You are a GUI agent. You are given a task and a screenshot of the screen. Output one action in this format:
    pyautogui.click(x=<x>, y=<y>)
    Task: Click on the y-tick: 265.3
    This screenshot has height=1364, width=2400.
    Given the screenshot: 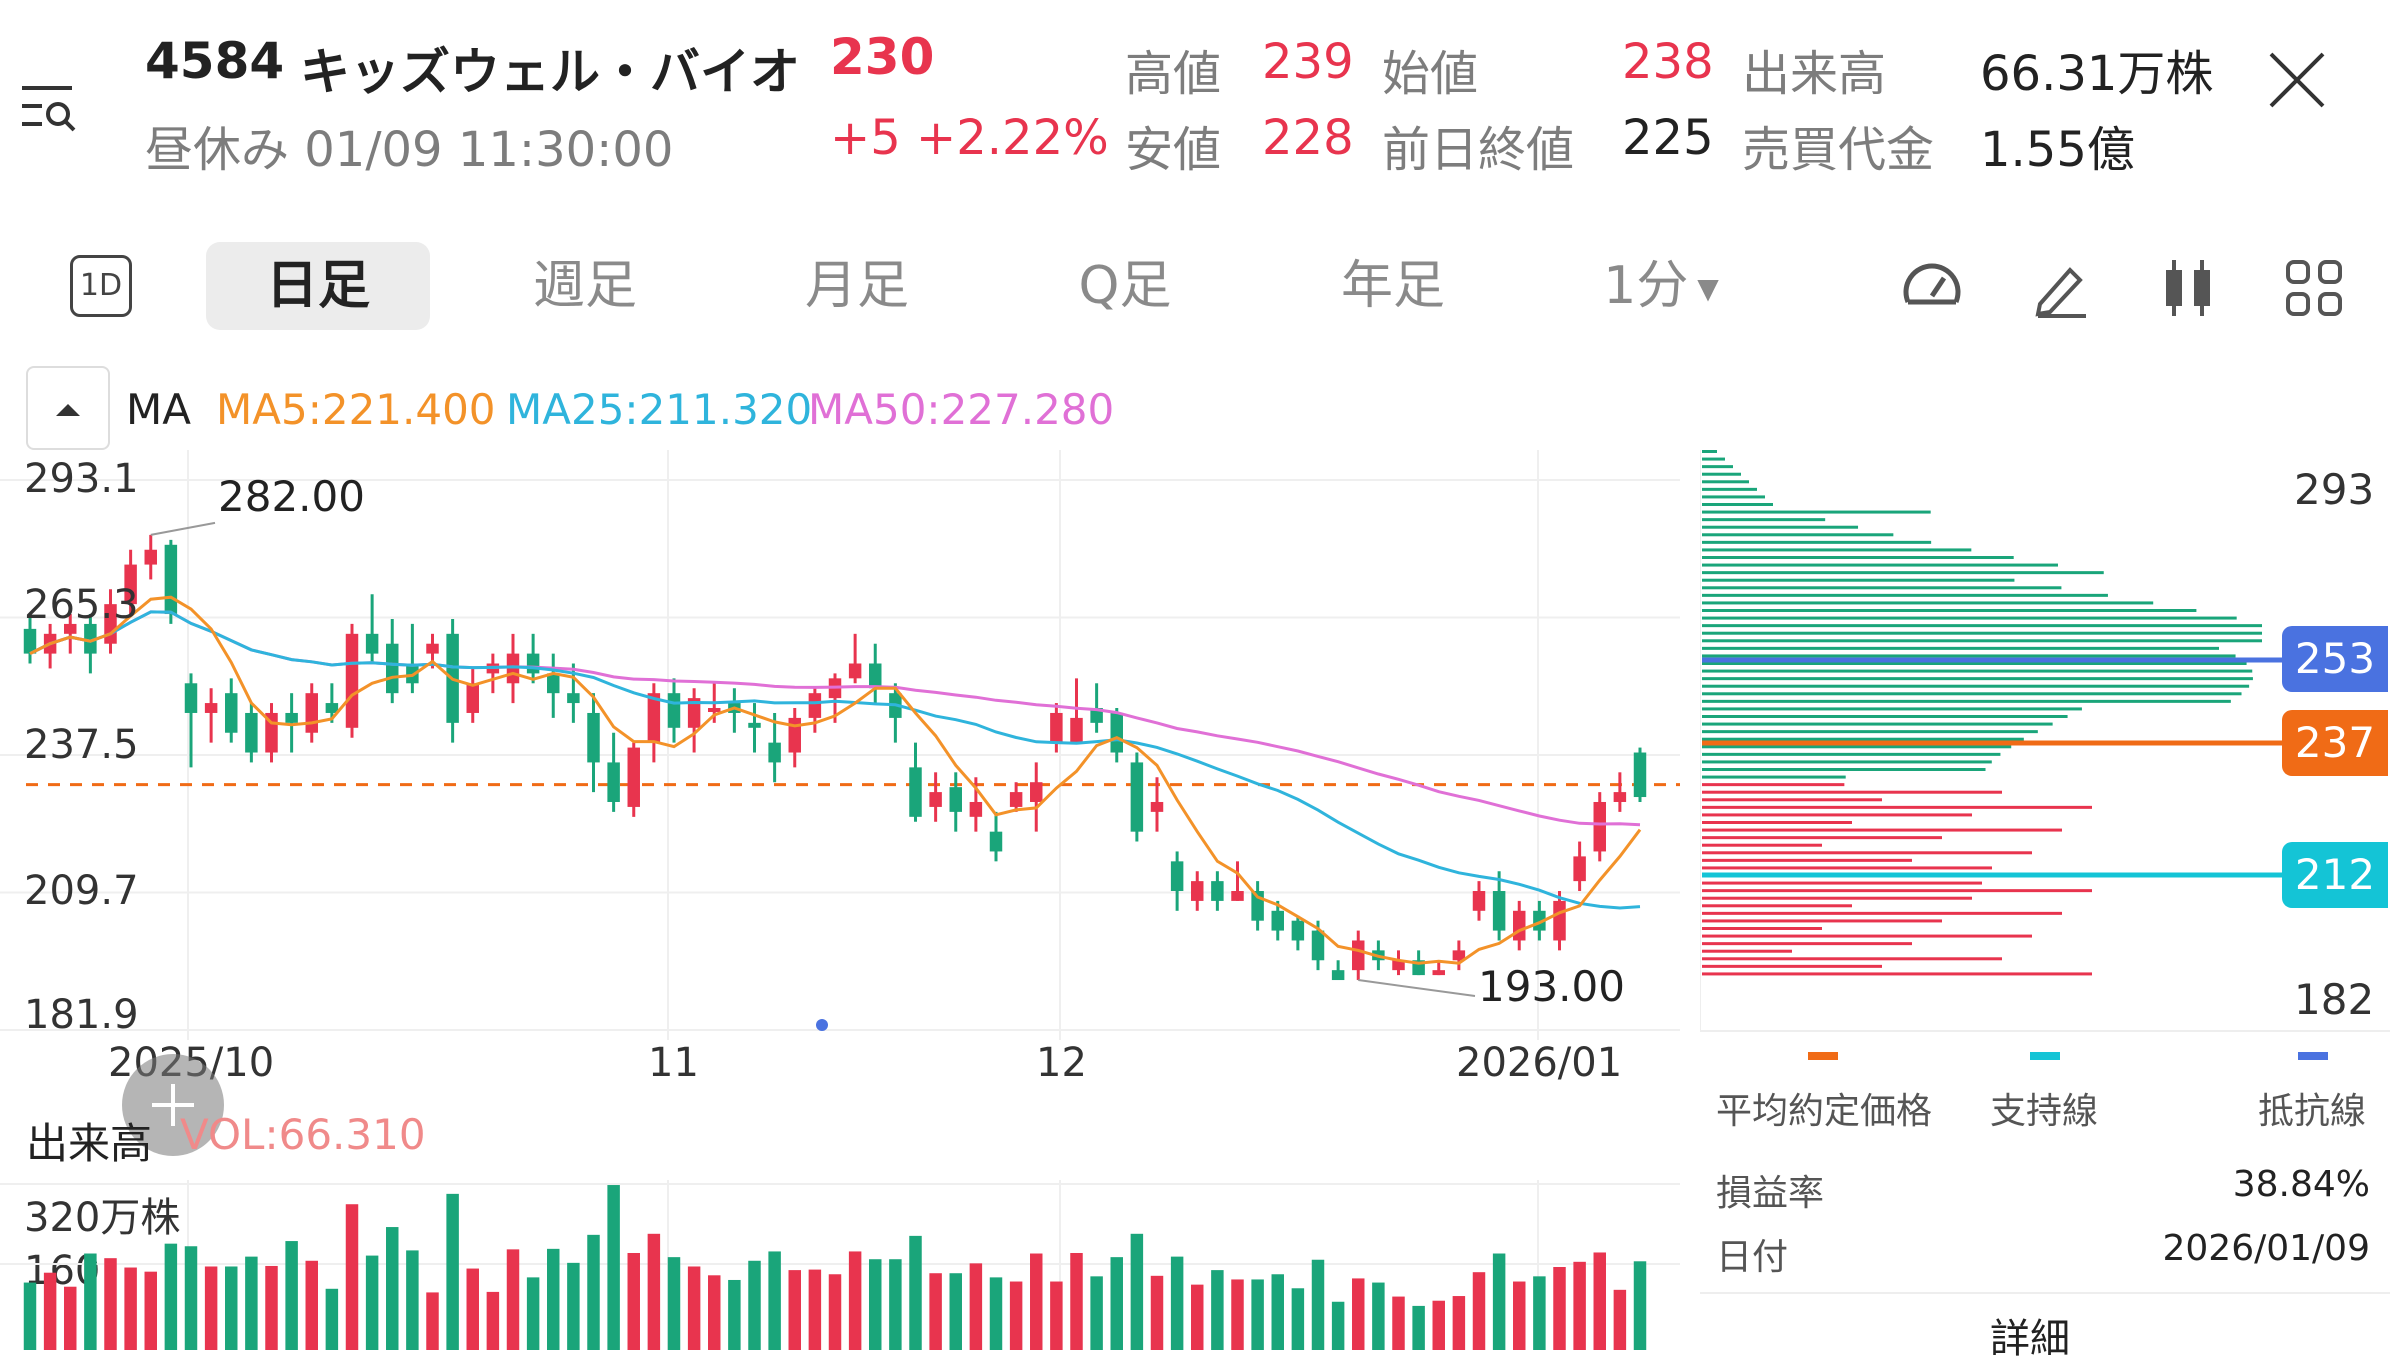 What is the action you would take?
    pyautogui.click(x=81, y=605)
    